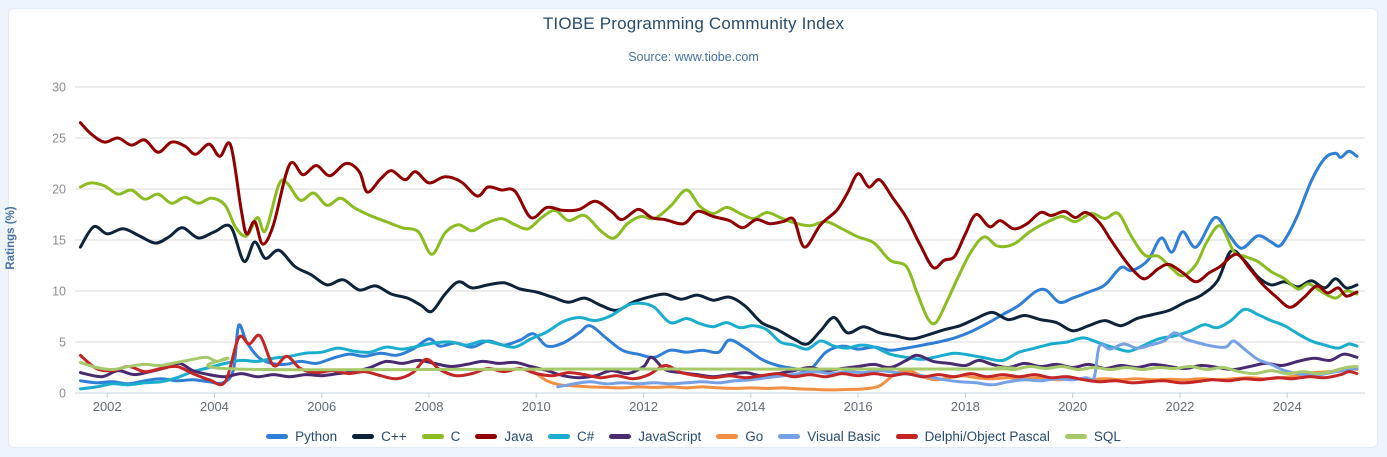 The width and height of the screenshot is (1387, 457). I want to click on x-tick-label: 2014, so click(750, 406).